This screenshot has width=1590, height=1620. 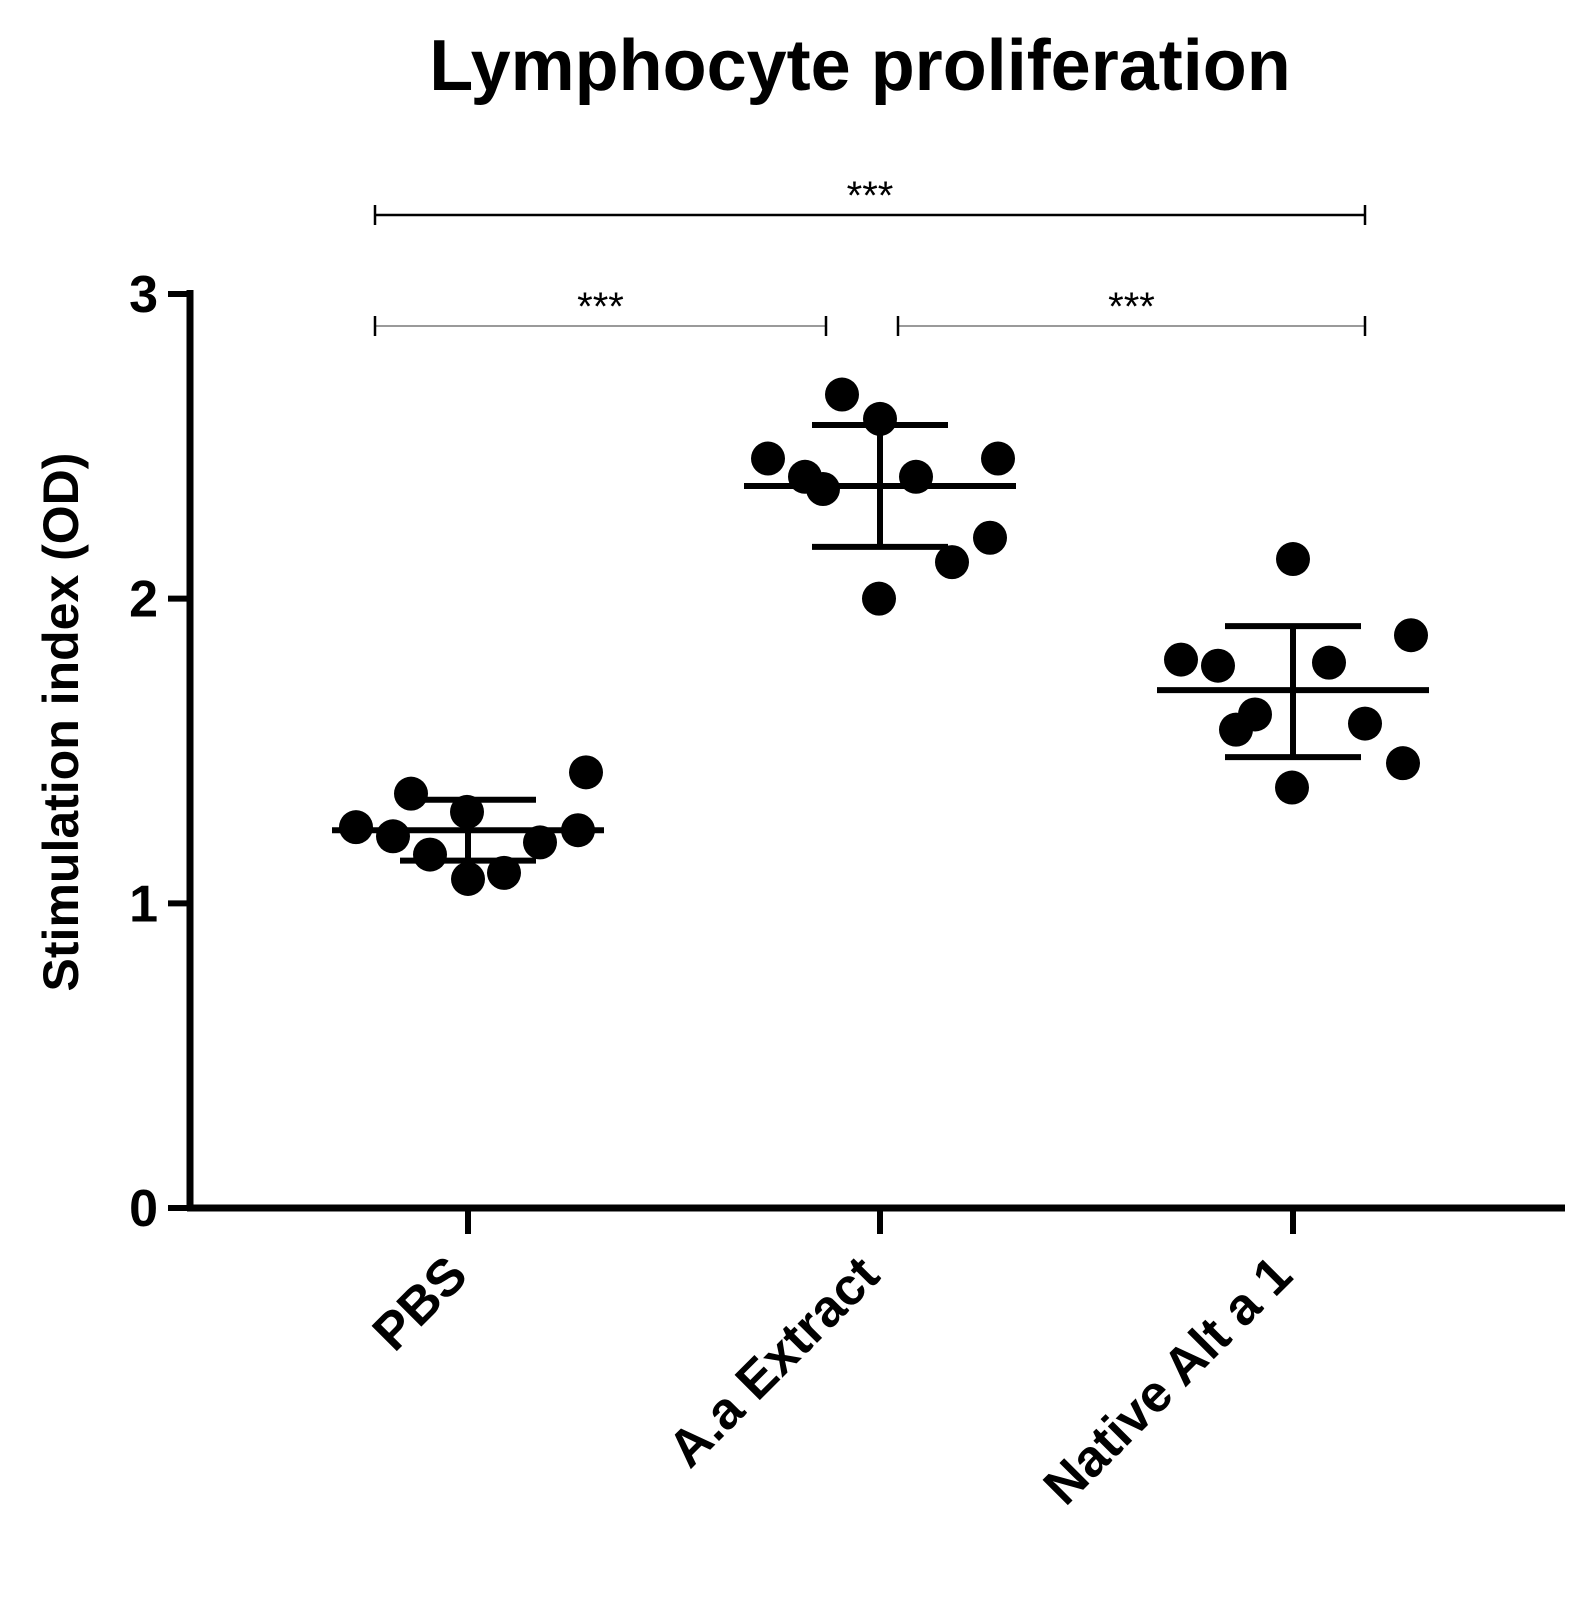 What do you see at coordinates (61, 722) in the screenshot?
I see `y-axis-label: Stimulation index (OD)` at bounding box center [61, 722].